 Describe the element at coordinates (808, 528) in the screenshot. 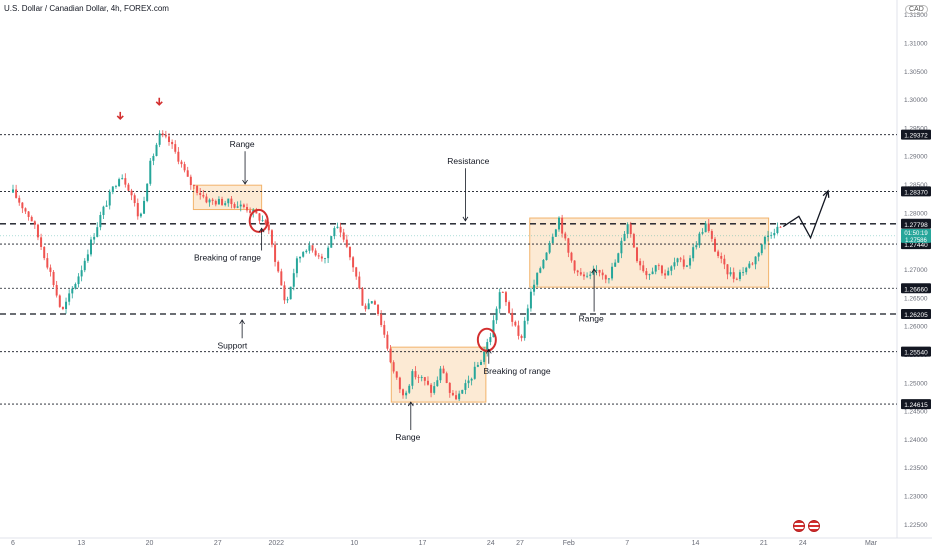

I see `event-flags` at that location.